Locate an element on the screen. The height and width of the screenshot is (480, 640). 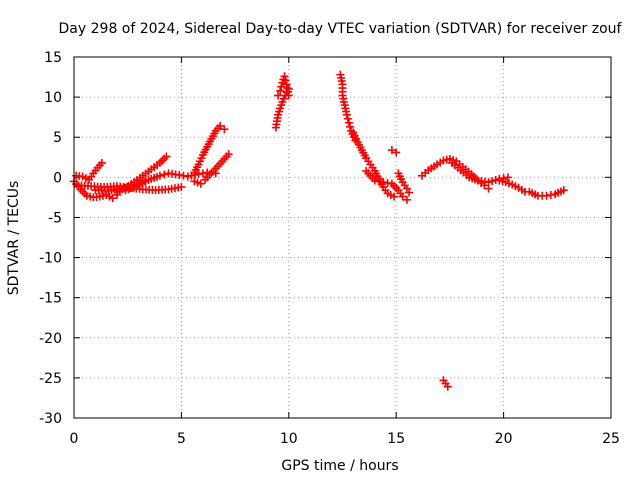
y-tick-label: -20 is located at coordinates (50, 339).